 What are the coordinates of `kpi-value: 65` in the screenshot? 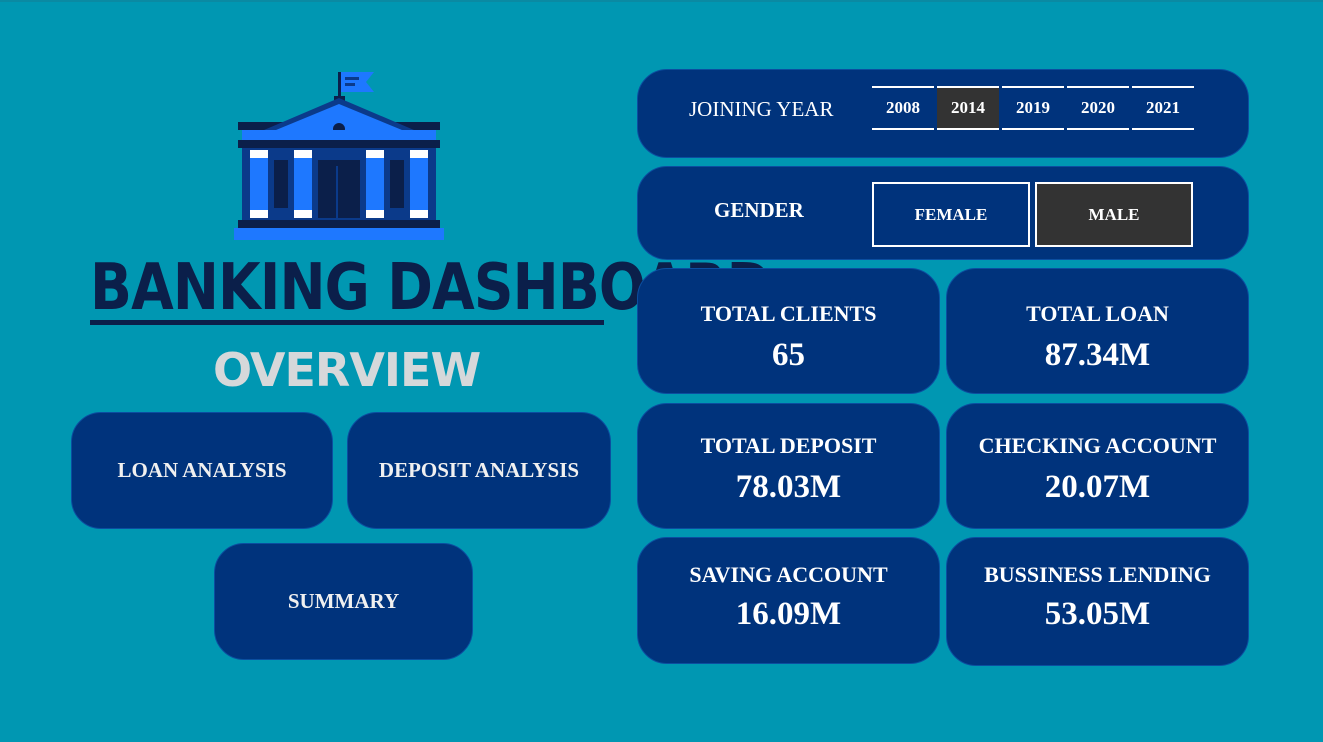 It's located at (788, 355).